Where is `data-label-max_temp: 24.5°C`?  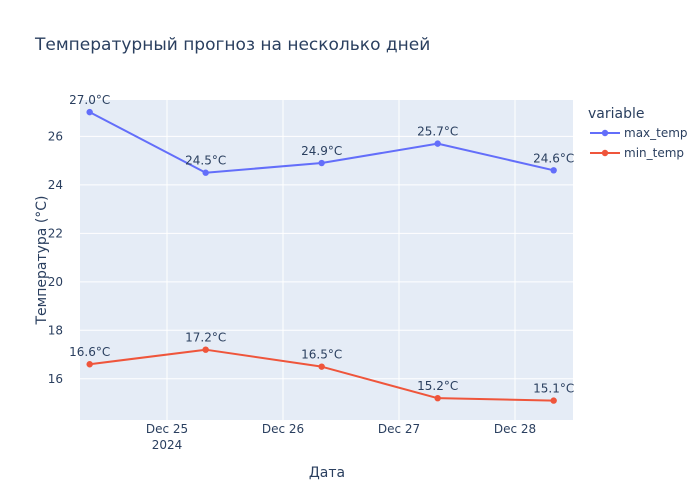
data-label-max_temp: 24.5°C is located at coordinates (205, 161).